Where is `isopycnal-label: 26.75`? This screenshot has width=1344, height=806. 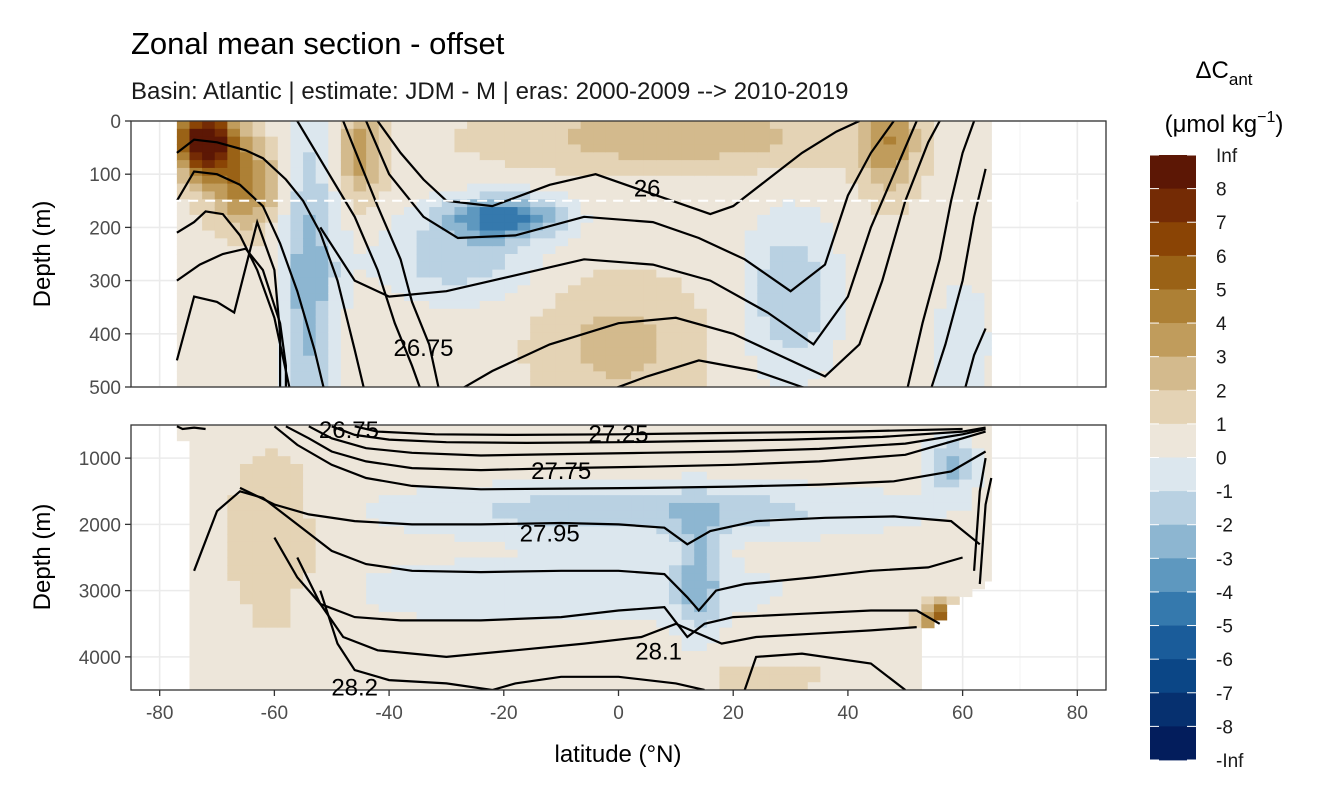 isopycnal-label: 26.75 is located at coordinates (349, 430).